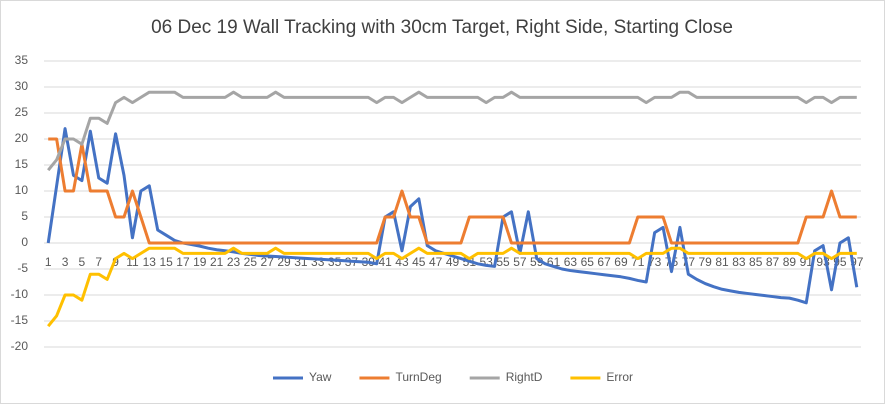 This screenshot has height=404, width=885. I want to click on x-tick-label: 59, so click(537, 262).